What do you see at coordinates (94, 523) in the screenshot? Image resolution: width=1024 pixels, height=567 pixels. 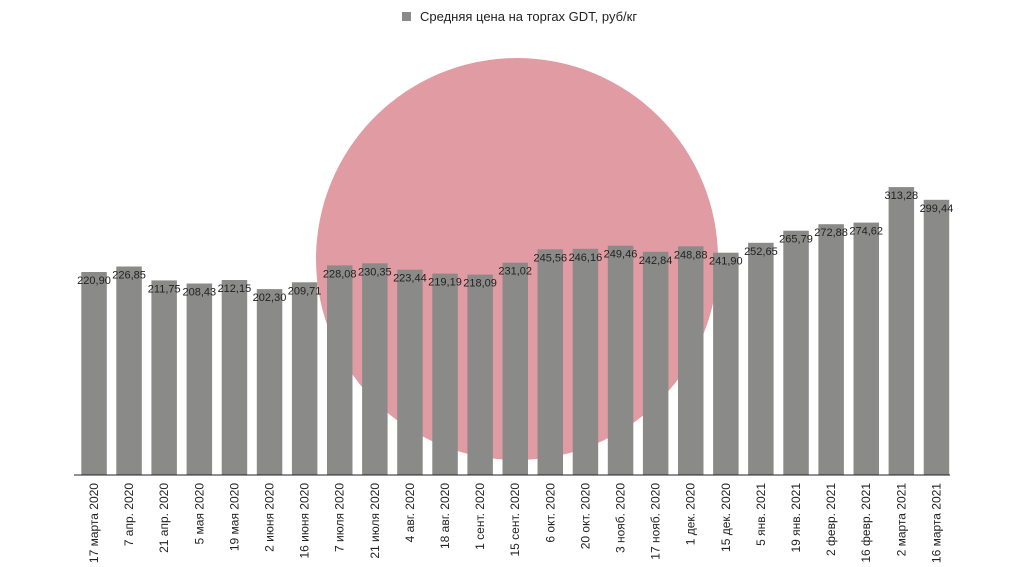 I see `x-tick-label: 17 марта 2020` at bounding box center [94, 523].